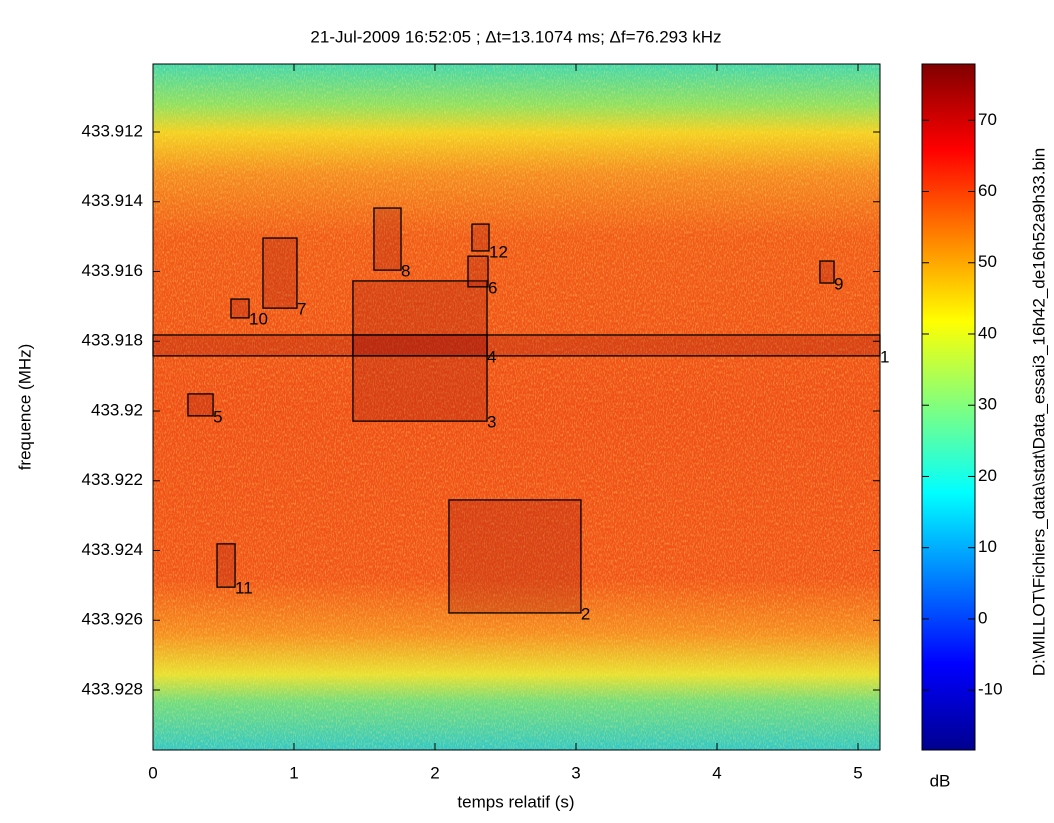 The height and width of the screenshot is (823, 1054). Describe the element at coordinates (987, 546) in the screenshot. I see `colorbar-tick-label: 10` at that location.